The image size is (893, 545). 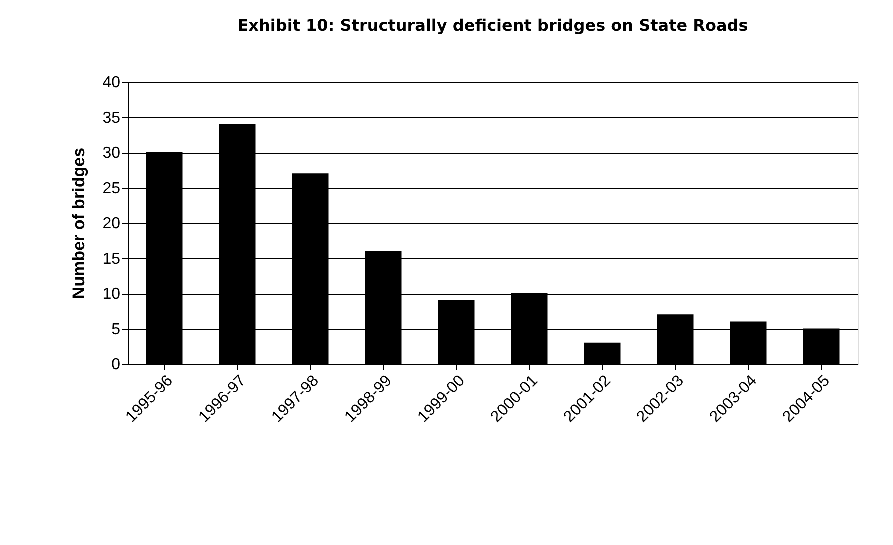 What do you see at coordinates (111, 224) in the screenshot?
I see `y-tick-label: 20` at bounding box center [111, 224].